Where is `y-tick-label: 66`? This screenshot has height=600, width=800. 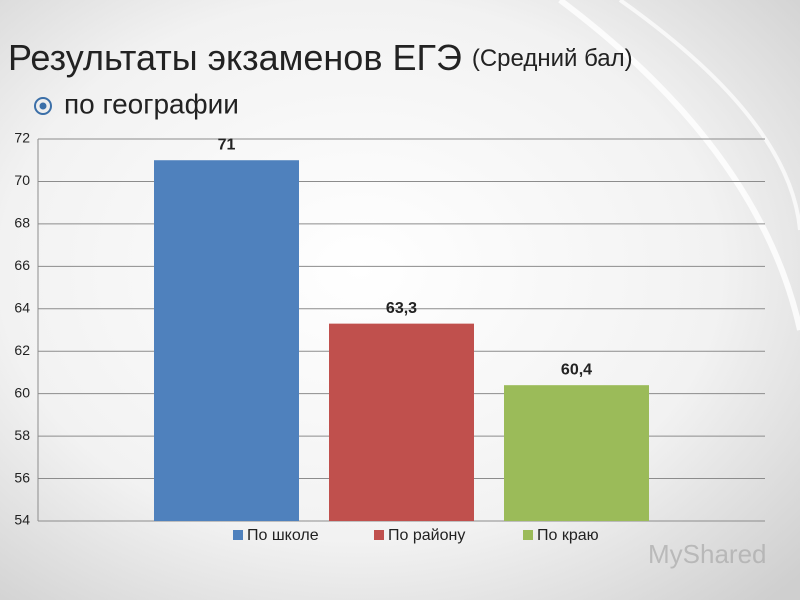 y-tick-label: 66 is located at coordinates (22, 265).